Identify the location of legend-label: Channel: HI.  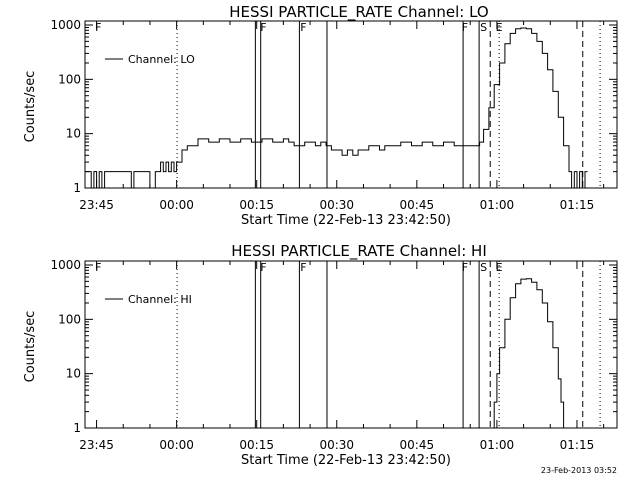
(160, 299).